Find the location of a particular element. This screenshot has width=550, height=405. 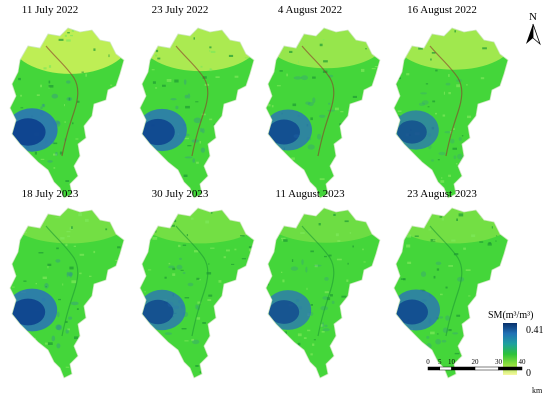

scale-bar-tick-label: 10 is located at coordinates (452, 362).